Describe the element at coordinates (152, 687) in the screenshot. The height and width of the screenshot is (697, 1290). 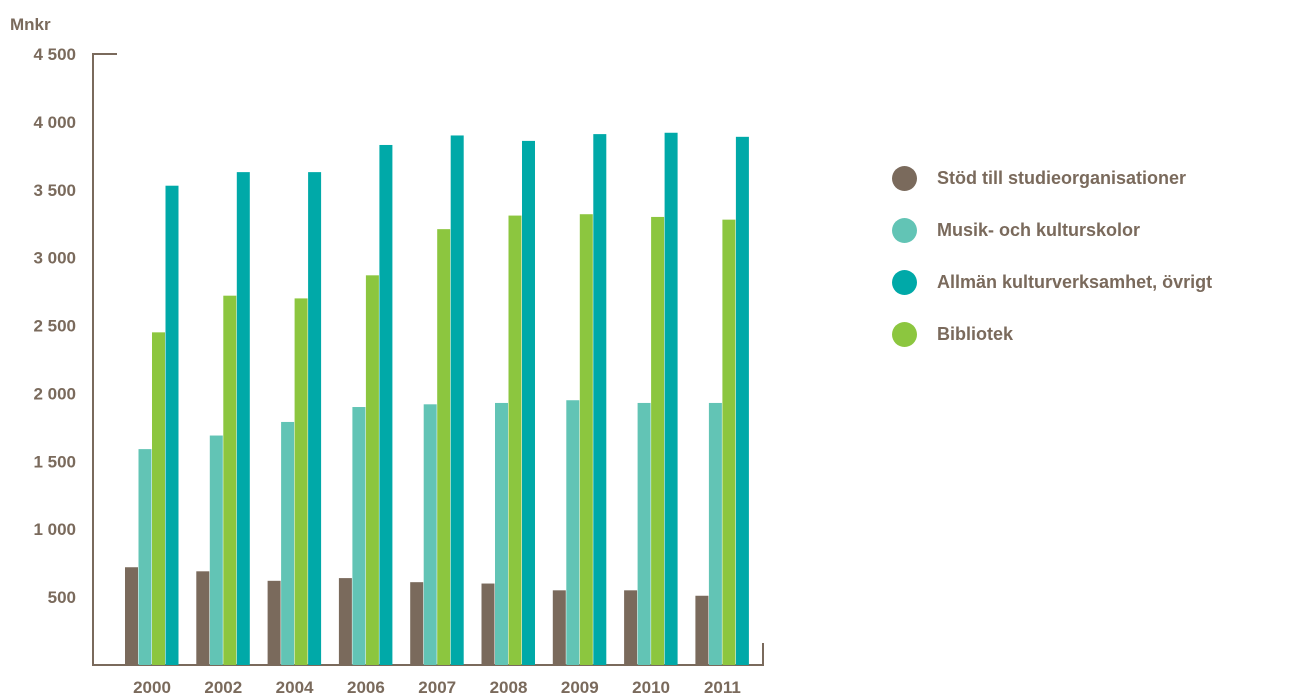
I see `x-tick-label: 2000` at that location.